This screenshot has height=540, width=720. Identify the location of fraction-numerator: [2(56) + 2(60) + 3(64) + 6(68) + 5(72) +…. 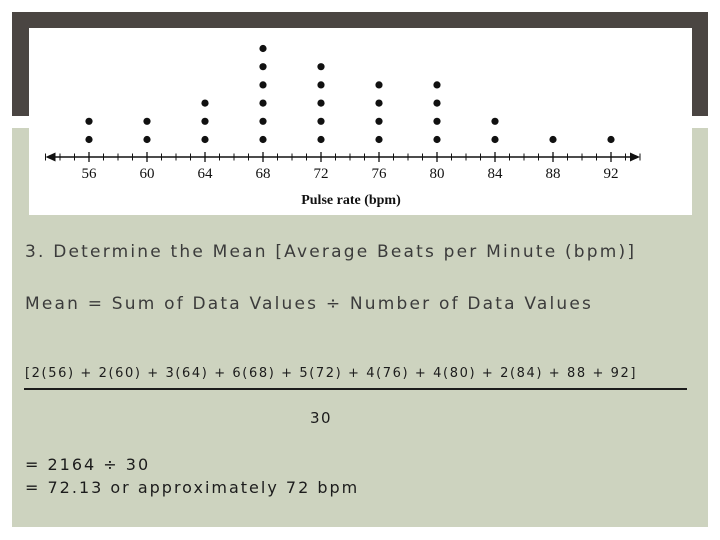
(331, 373).